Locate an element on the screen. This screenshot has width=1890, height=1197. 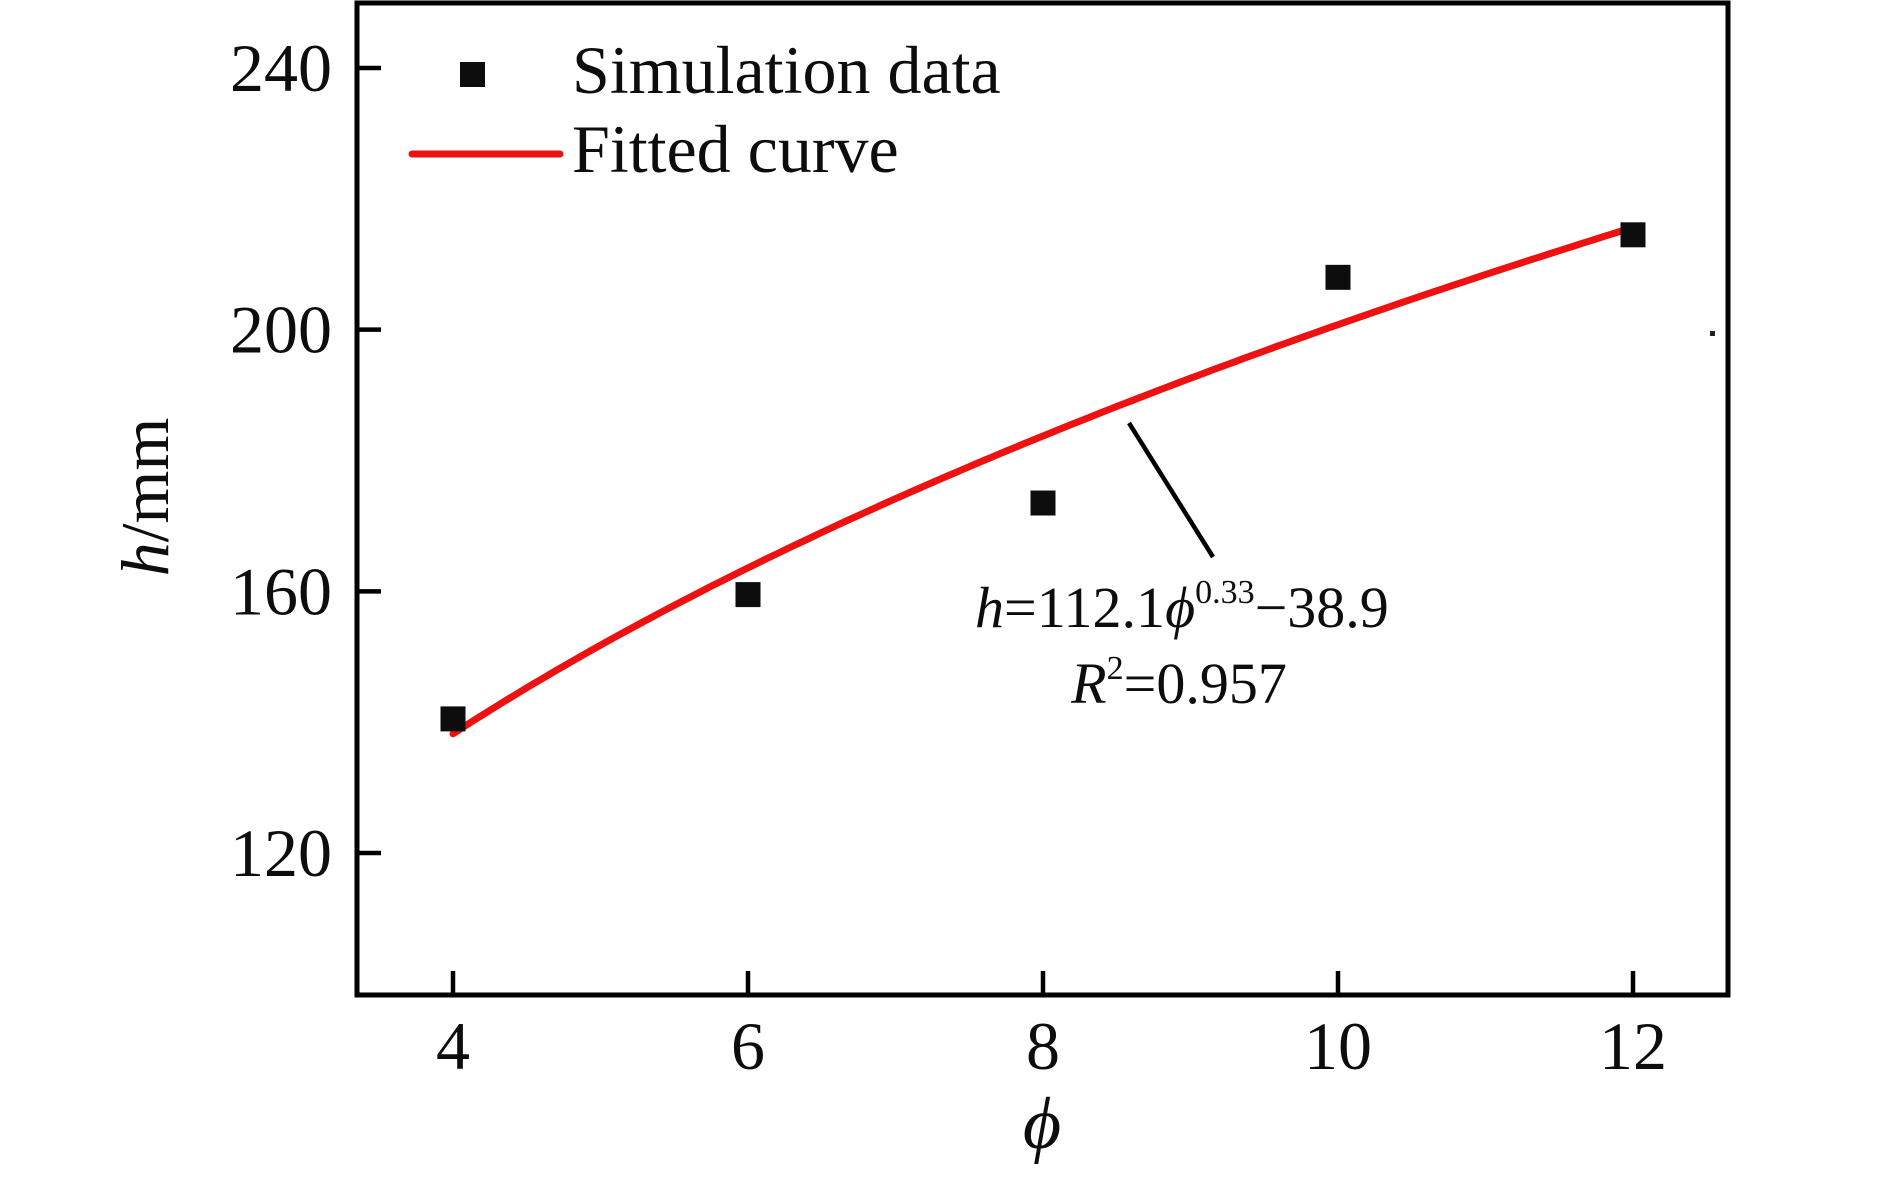
x-tick-label: 6 is located at coordinates (748, 1046).